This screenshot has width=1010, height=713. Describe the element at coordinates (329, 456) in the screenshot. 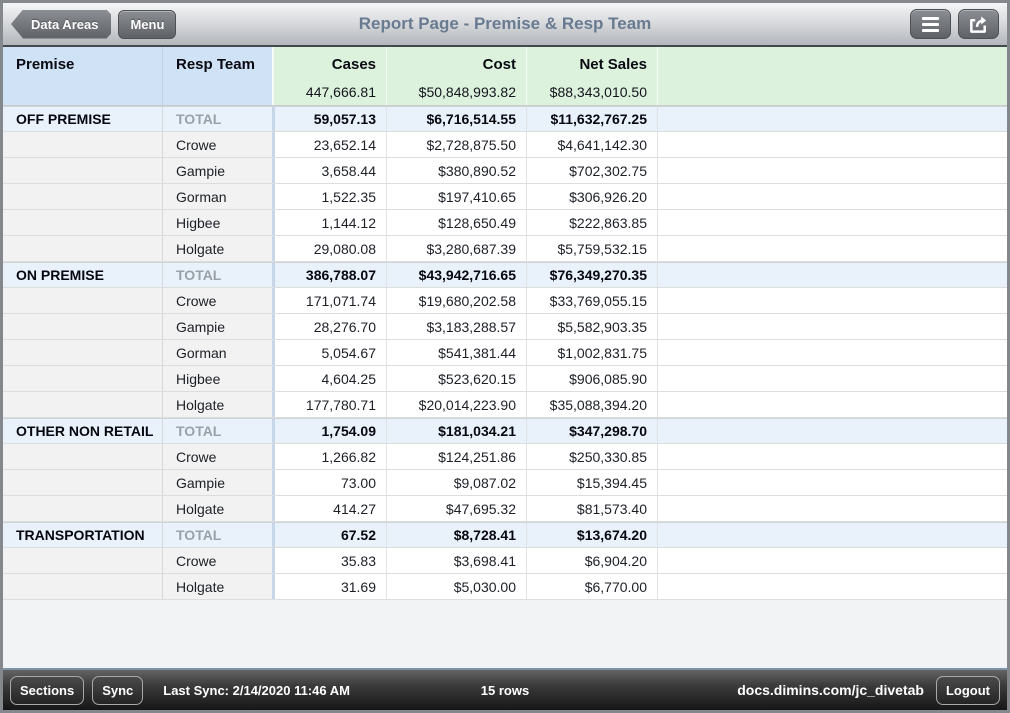

I see `cases-cell: 1,266.82` at that location.